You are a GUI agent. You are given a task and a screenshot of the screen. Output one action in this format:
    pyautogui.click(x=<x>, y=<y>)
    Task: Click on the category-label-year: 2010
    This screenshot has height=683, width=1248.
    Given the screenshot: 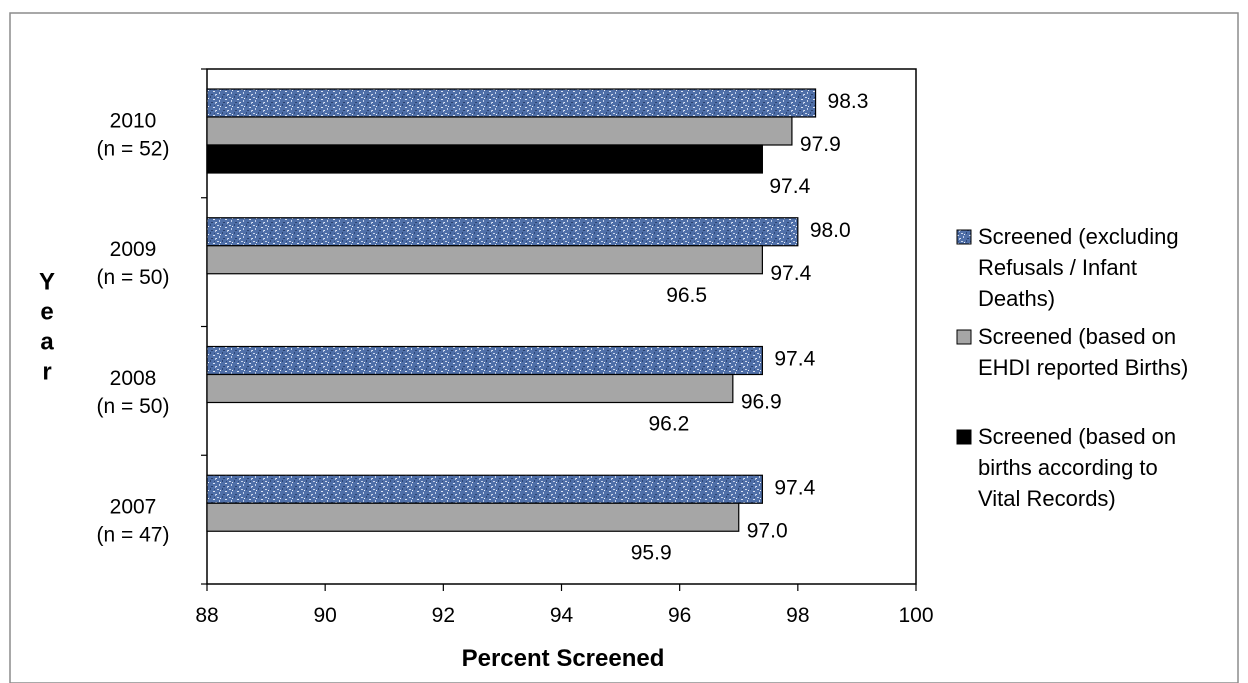 What is the action you would take?
    pyautogui.click(x=133, y=120)
    